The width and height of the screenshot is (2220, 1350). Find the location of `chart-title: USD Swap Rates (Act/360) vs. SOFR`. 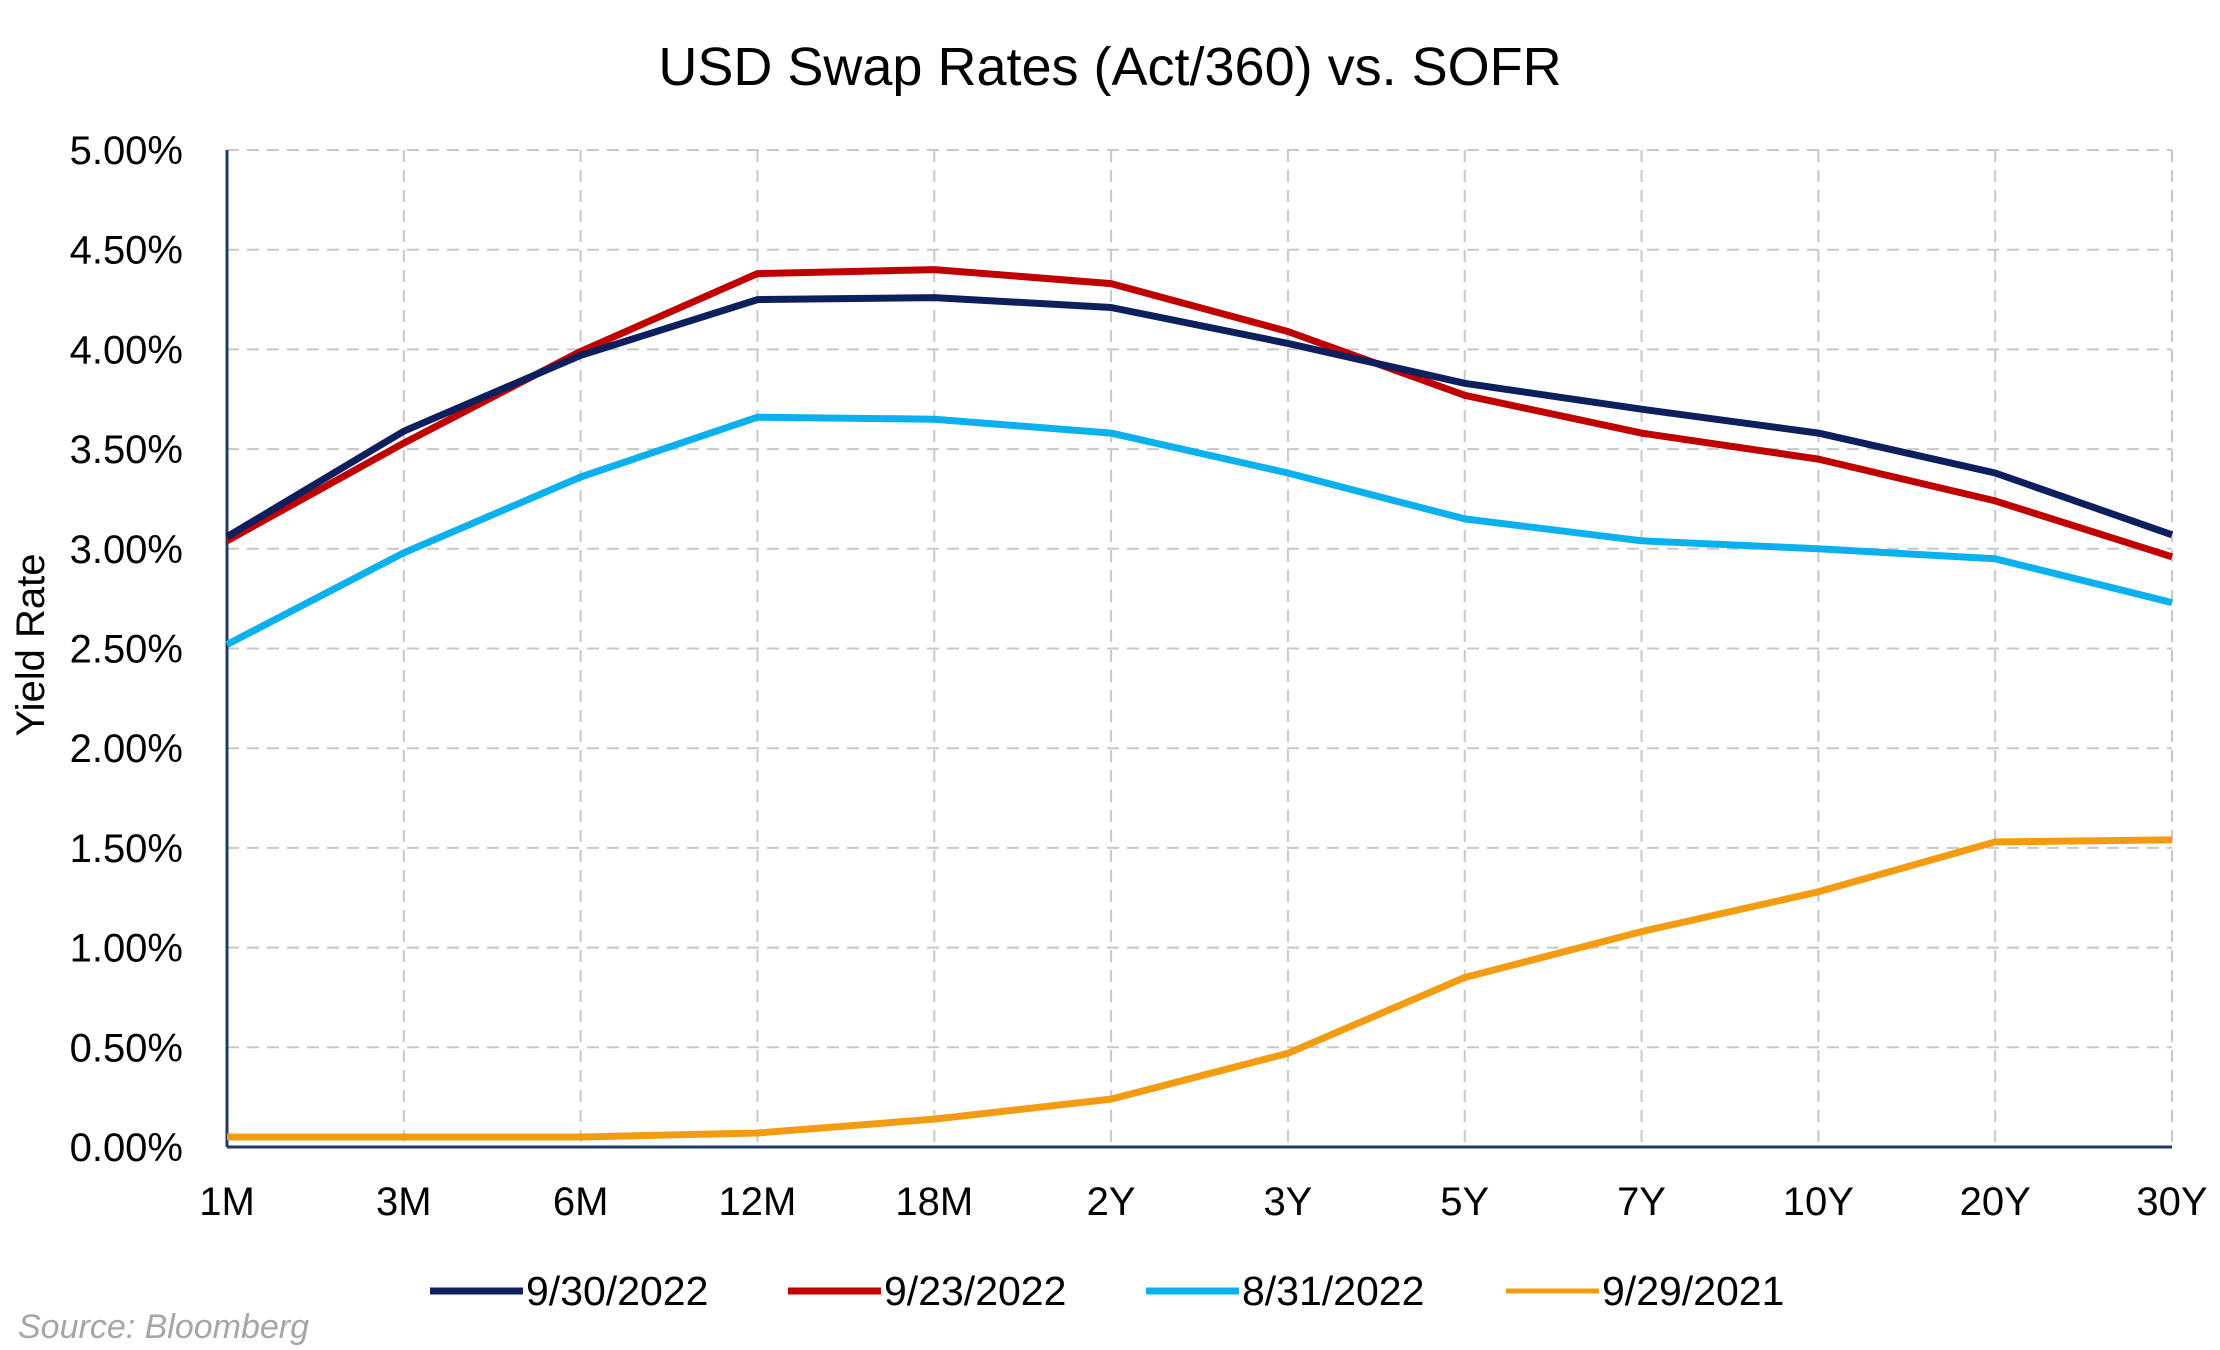

chart-title: USD Swap Rates (Act/360) vs. SOFR is located at coordinates (1109, 67).